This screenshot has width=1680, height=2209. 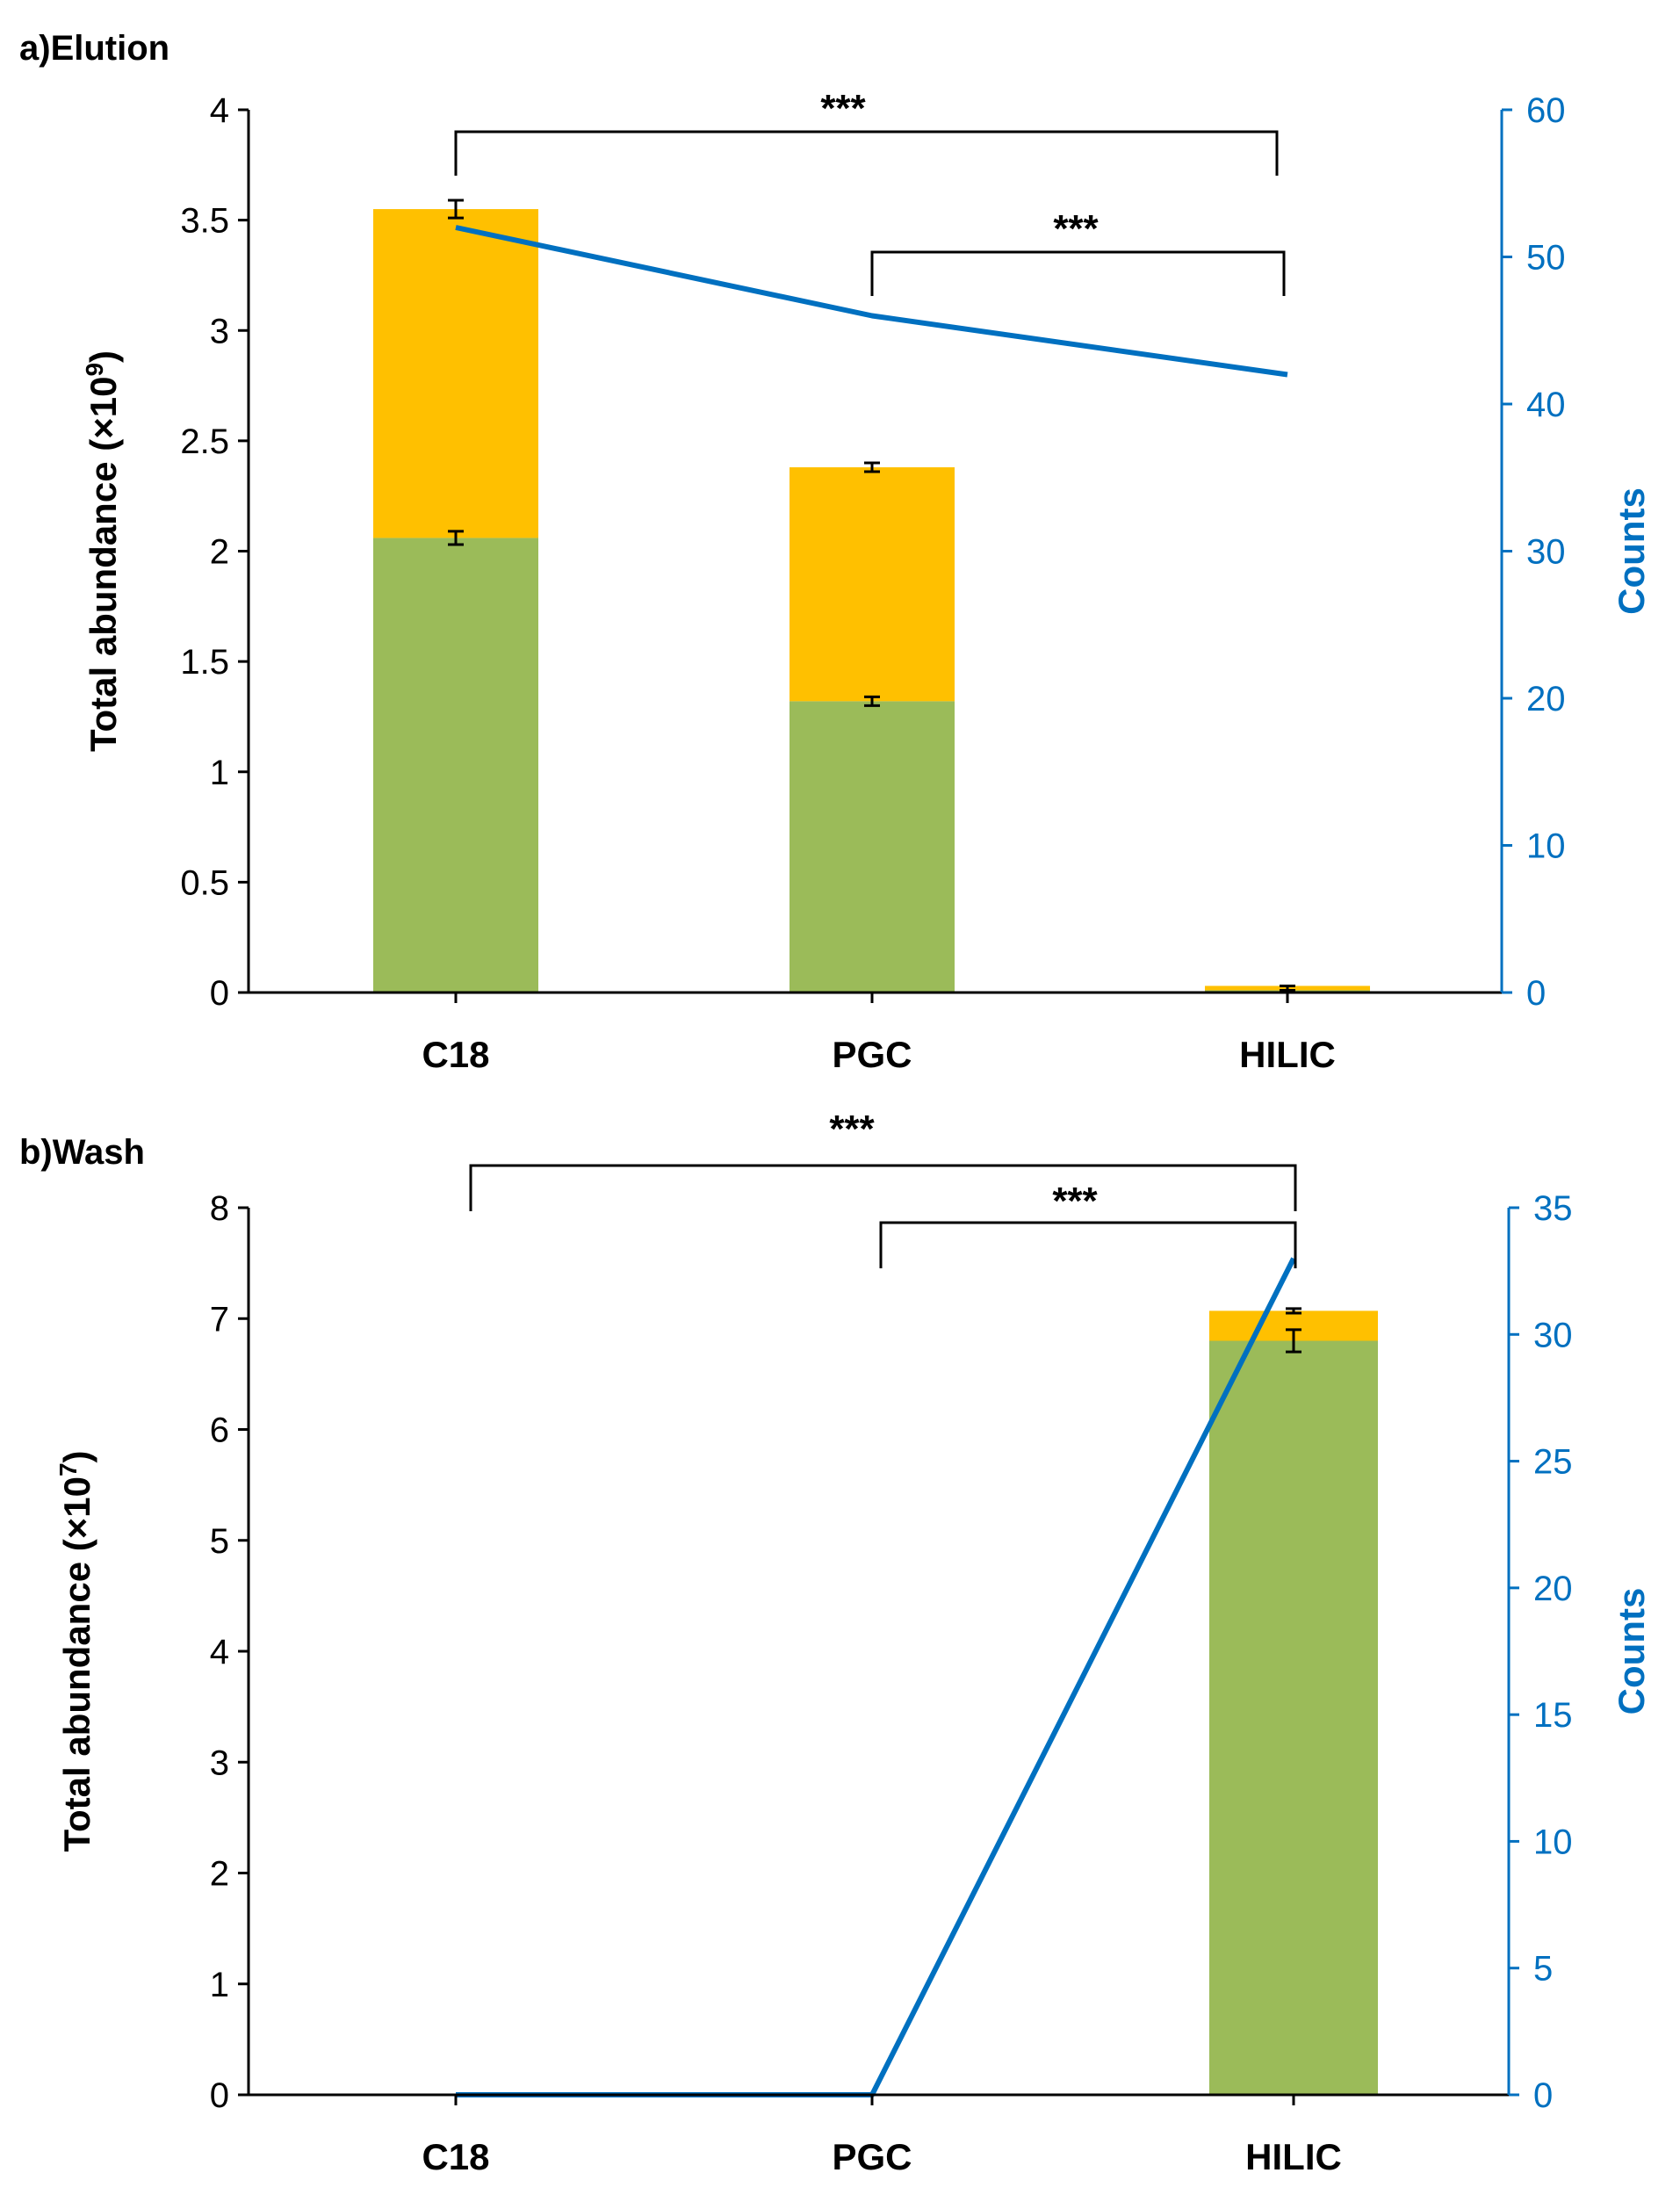 I want to click on y-axis-title: Total abundance (×109), so click(x=103, y=551).